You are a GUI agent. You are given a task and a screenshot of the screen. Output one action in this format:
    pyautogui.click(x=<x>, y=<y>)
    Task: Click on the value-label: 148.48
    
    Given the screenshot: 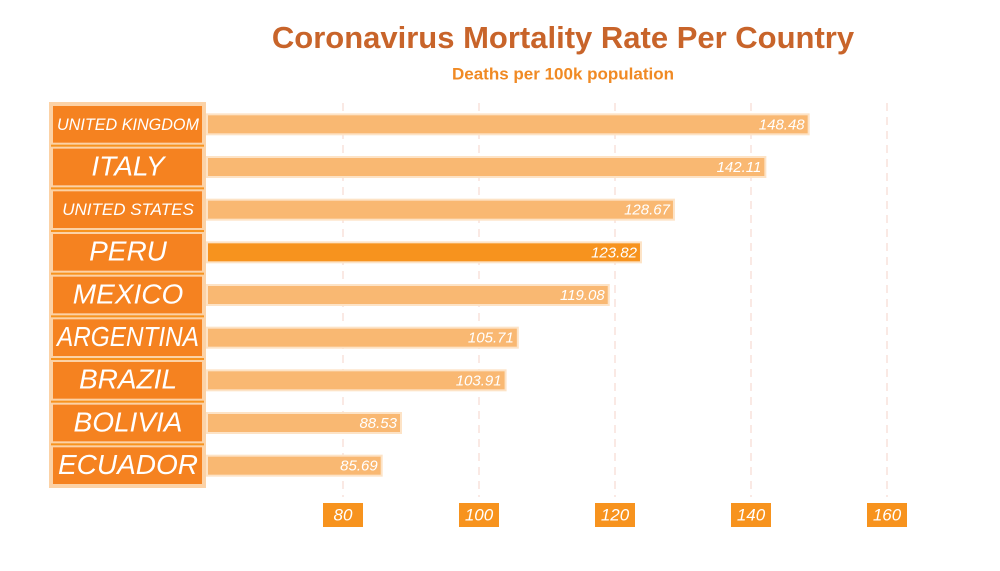 What is the action you would take?
    pyautogui.click(x=782, y=124)
    